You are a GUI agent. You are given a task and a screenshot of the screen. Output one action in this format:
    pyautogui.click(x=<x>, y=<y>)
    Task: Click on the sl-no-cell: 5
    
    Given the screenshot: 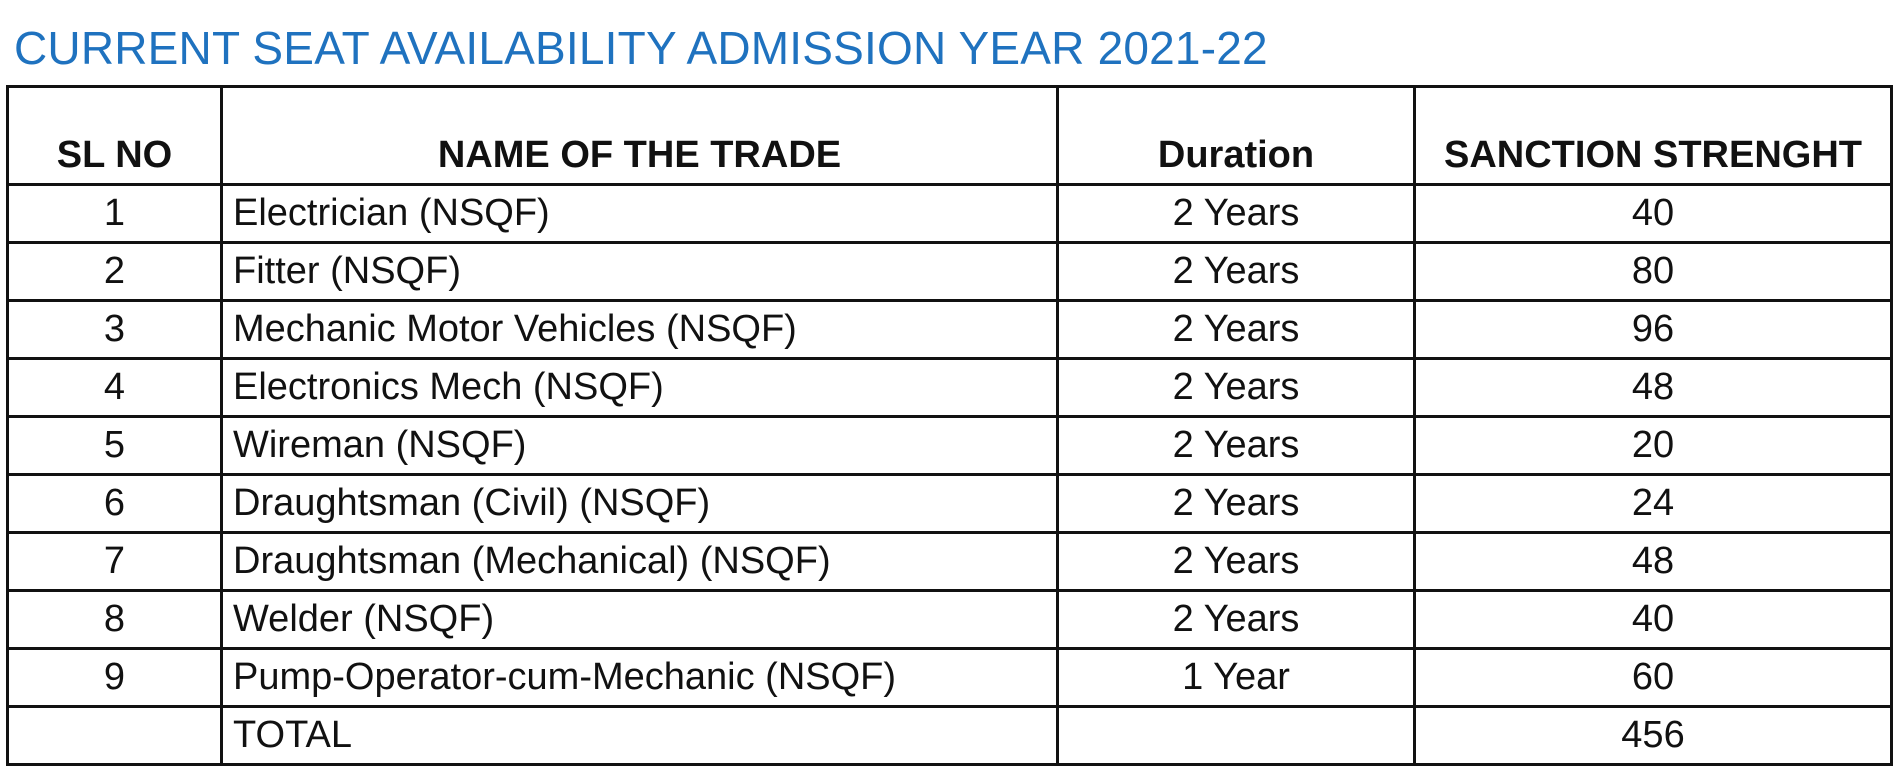 What is the action you would take?
    pyautogui.click(x=114, y=445)
    